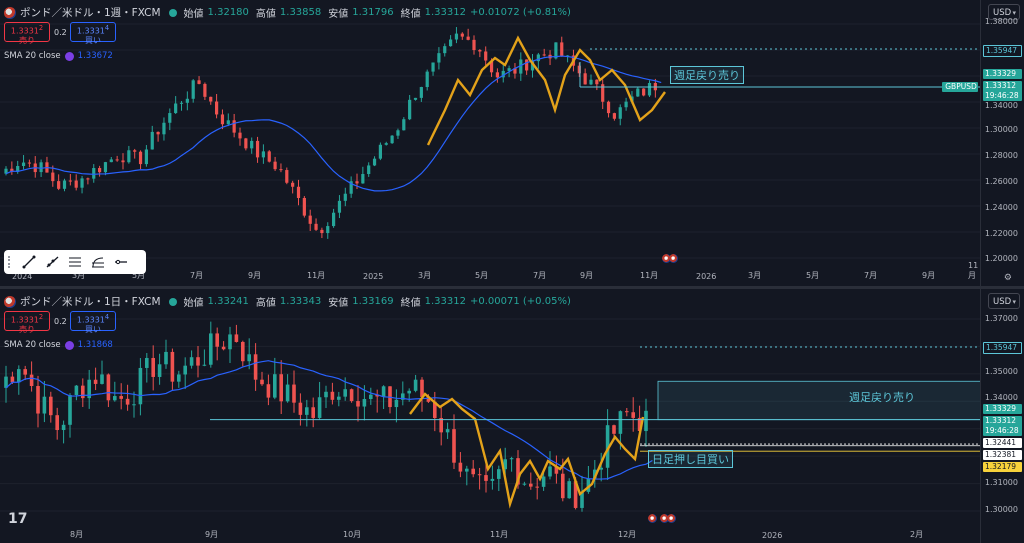  I want to click on currency-value: USD, so click(1002, 302).